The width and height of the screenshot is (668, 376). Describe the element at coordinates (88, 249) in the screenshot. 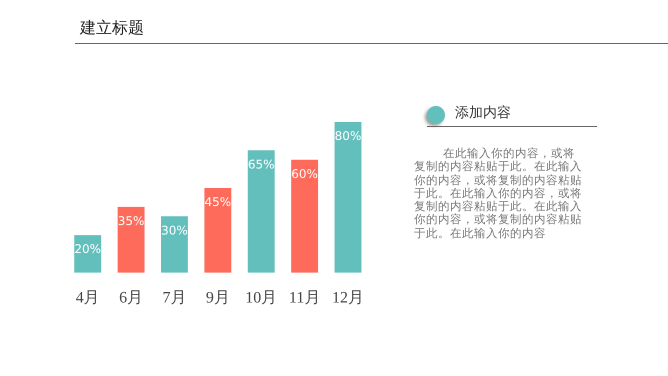

I see `data-label: 20%` at that location.